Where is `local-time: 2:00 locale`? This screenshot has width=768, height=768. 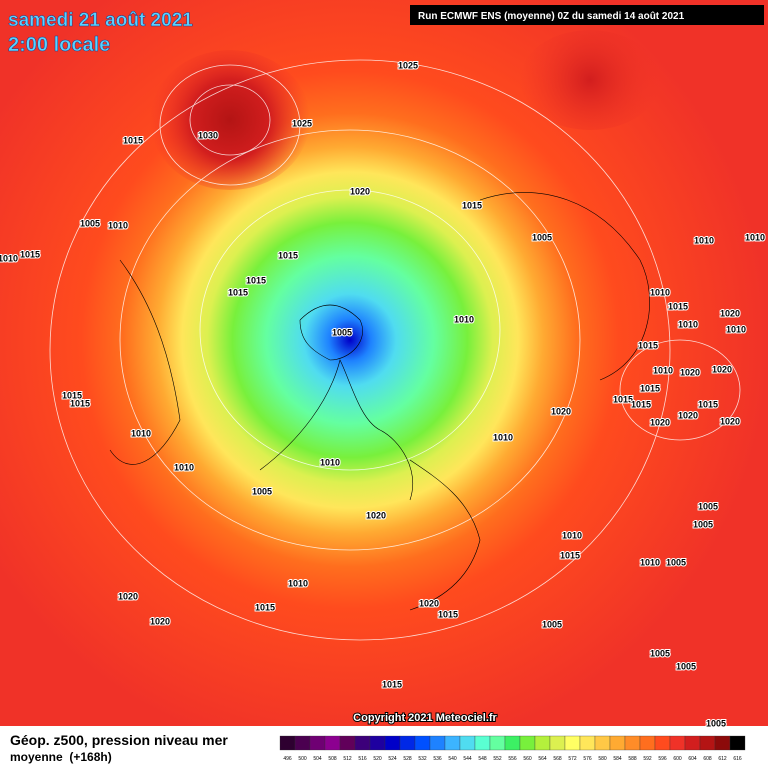 local-time: 2:00 locale is located at coordinates (59, 45).